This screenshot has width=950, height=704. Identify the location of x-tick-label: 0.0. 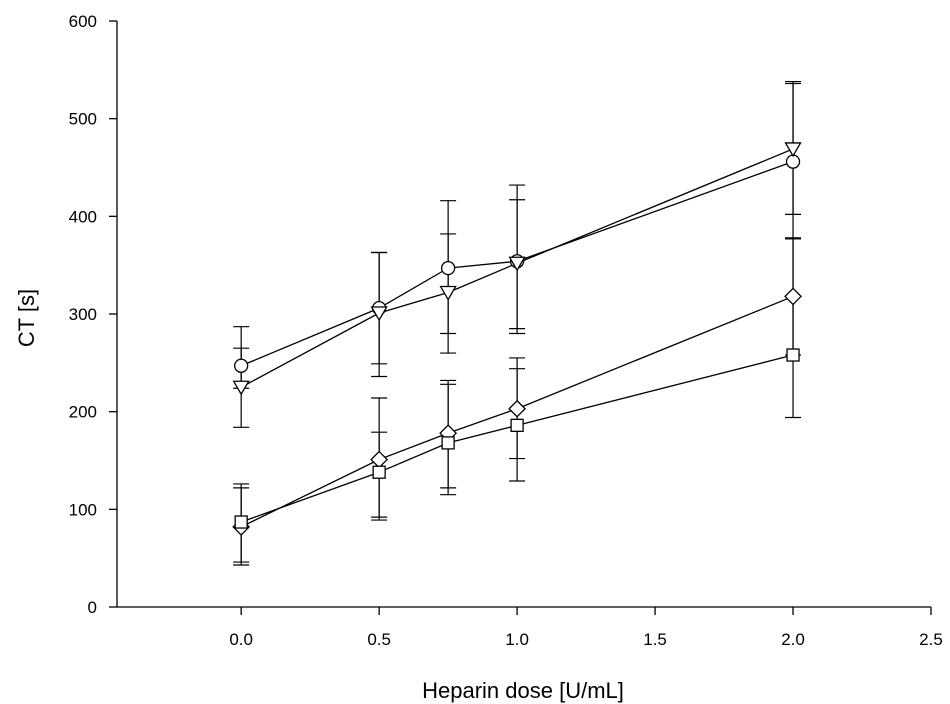
(241, 639).